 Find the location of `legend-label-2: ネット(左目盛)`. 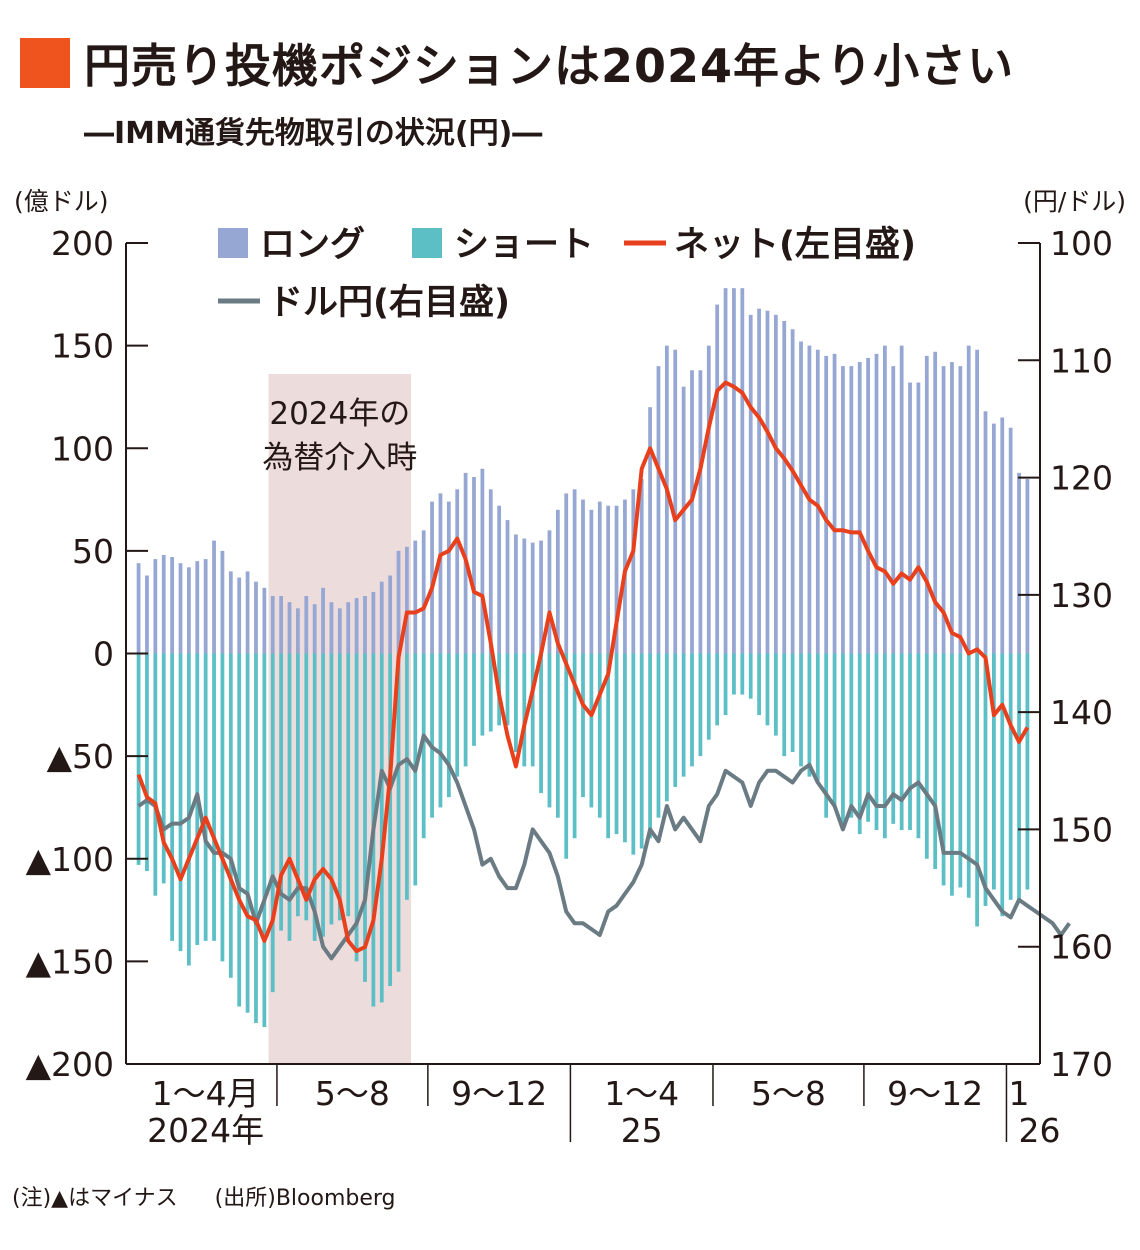

legend-label-2: ネット(左目盛) is located at coordinates (795, 245).